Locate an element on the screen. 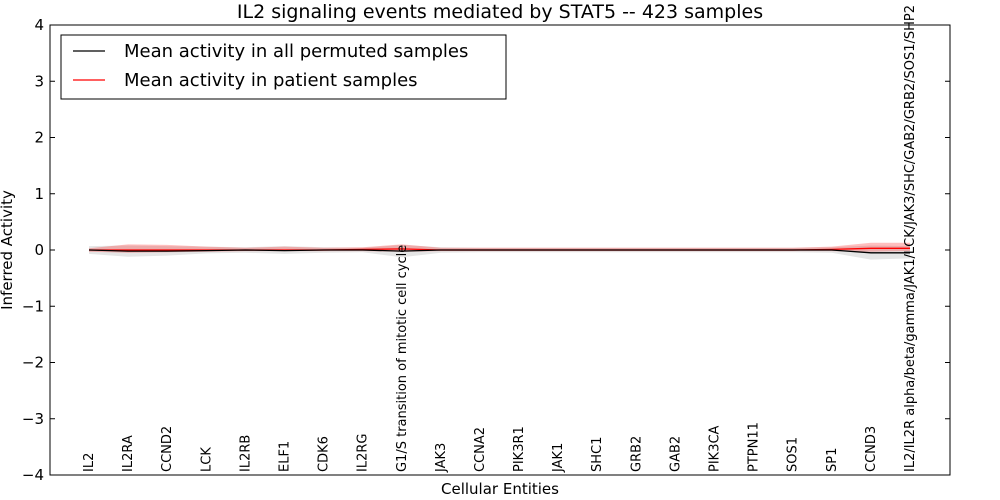 The height and width of the screenshot is (500, 1000). permuted-band is located at coordinates (499, 252).